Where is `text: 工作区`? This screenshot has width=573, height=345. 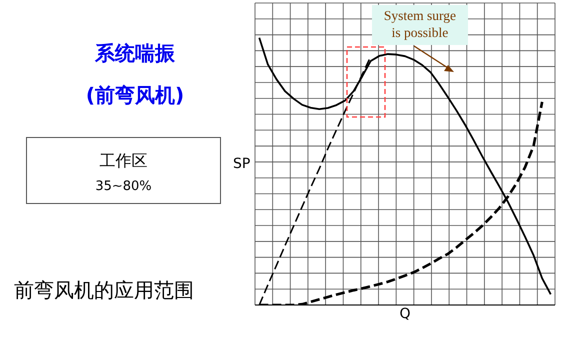 text: 工作区 is located at coordinates (123, 161).